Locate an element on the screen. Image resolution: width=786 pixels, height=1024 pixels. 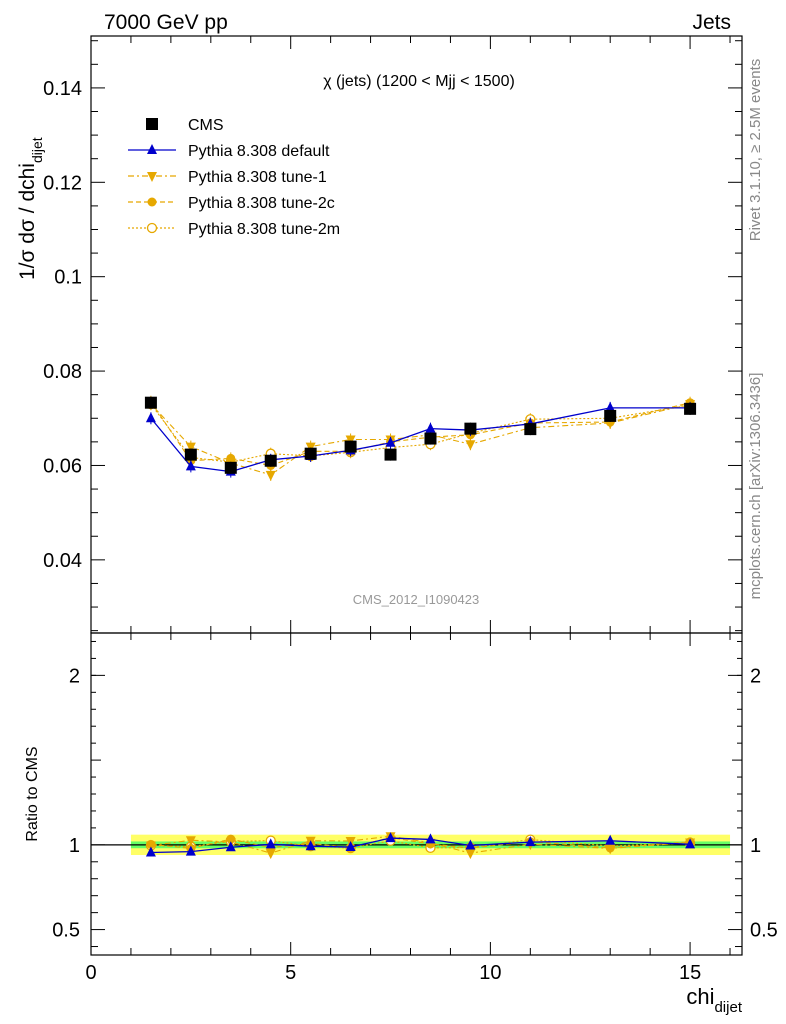
main-y-tick-labels: 0.04 0.06 0.08 0.1 0.12 0.14 is located at coordinates (62, 325).